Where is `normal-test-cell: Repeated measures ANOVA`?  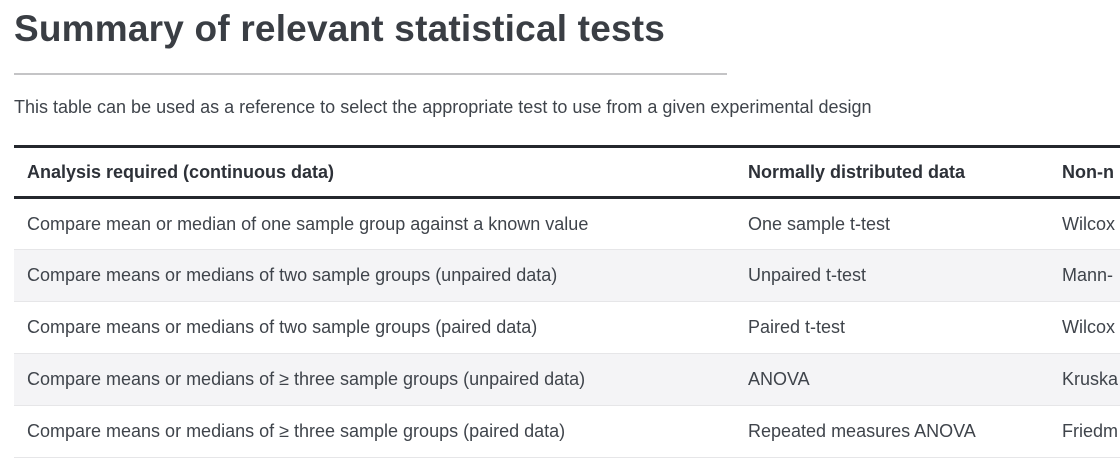
normal-test-cell: Repeated measures ANOVA is located at coordinates (892, 431).